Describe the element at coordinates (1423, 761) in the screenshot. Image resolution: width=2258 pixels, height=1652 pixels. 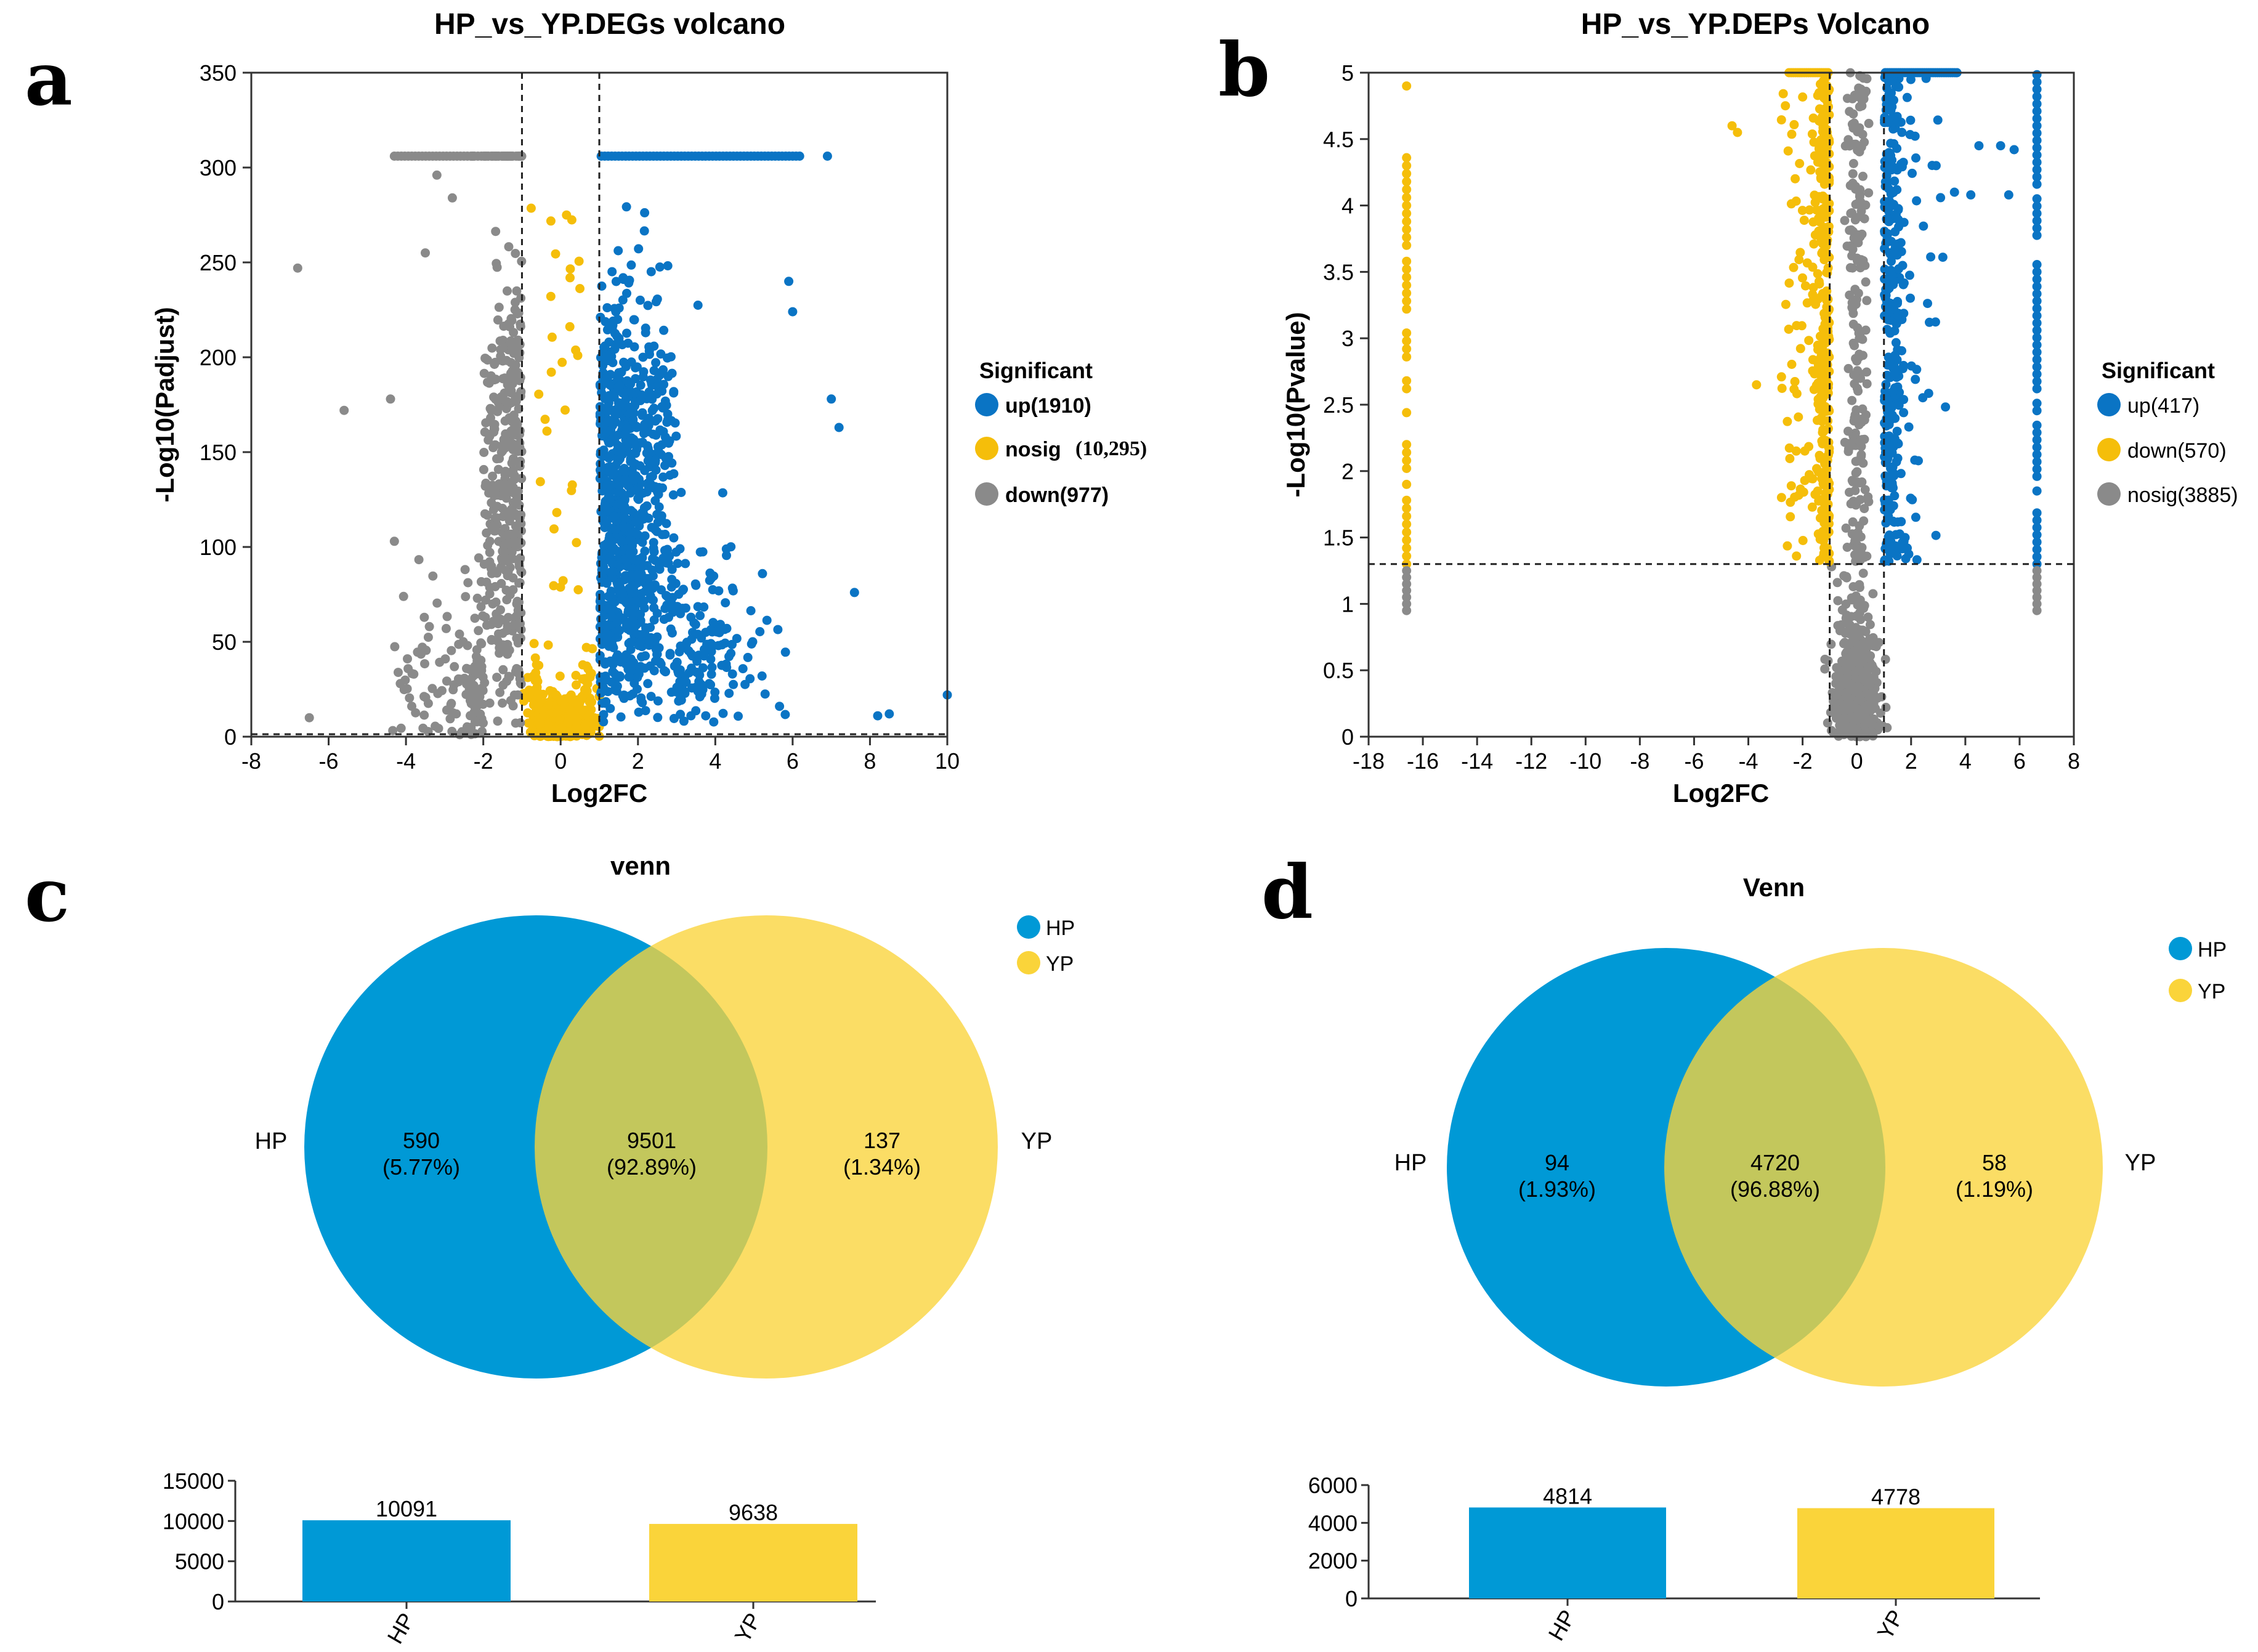
I see `x-tick-label: -16` at that location.